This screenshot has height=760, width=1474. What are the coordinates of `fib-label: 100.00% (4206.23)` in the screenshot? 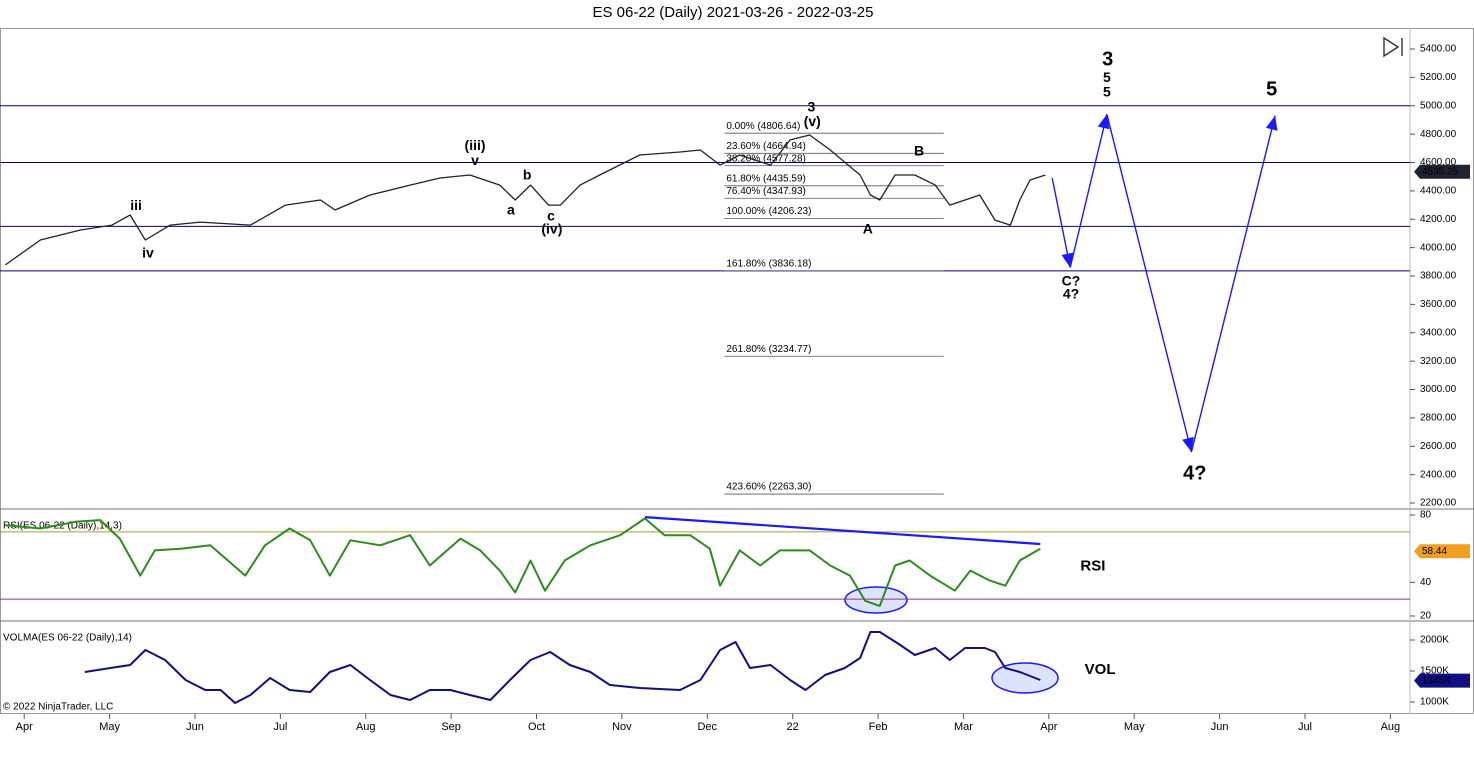 It's located at (768, 211).